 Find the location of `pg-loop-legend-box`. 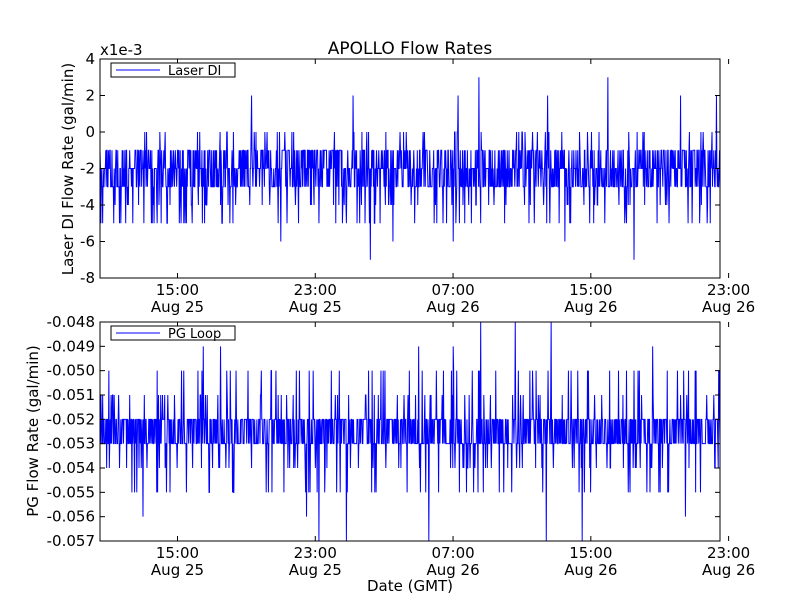

pg-loop-legend-box is located at coordinates (173, 333).